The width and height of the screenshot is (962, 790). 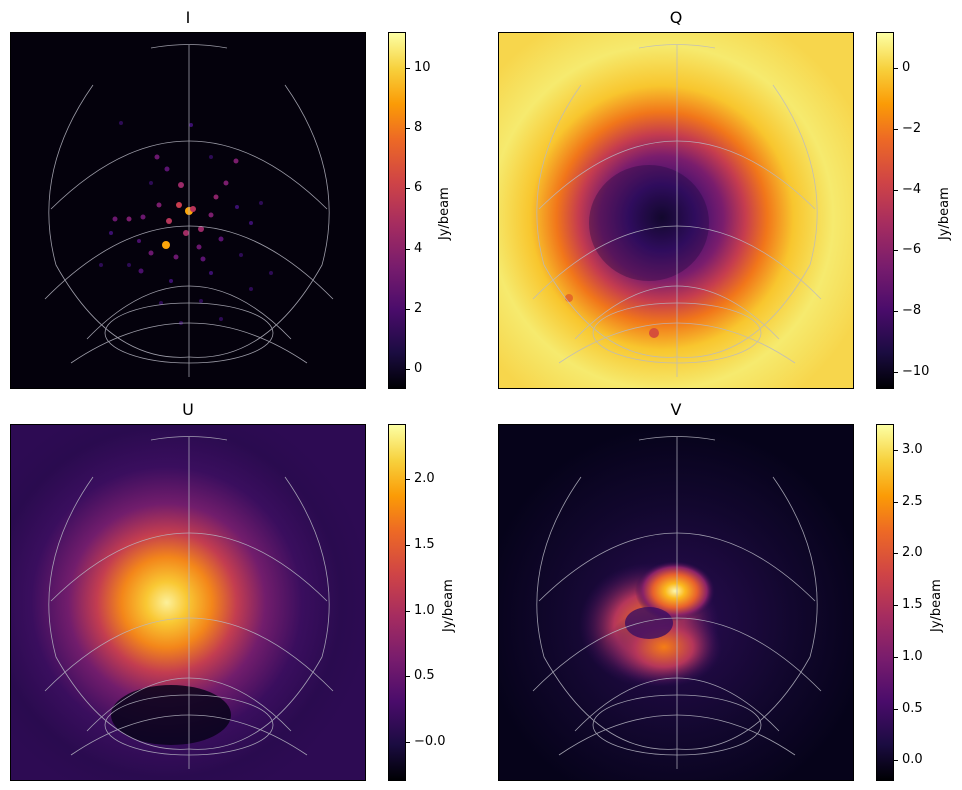 I want to click on colorbar-label-i: Jy/beam, so click(x=444, y=213).